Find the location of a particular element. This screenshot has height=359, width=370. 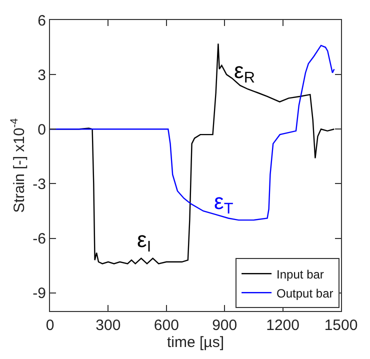

x-tick-label: 1200 is located at coordinates (283, 325).